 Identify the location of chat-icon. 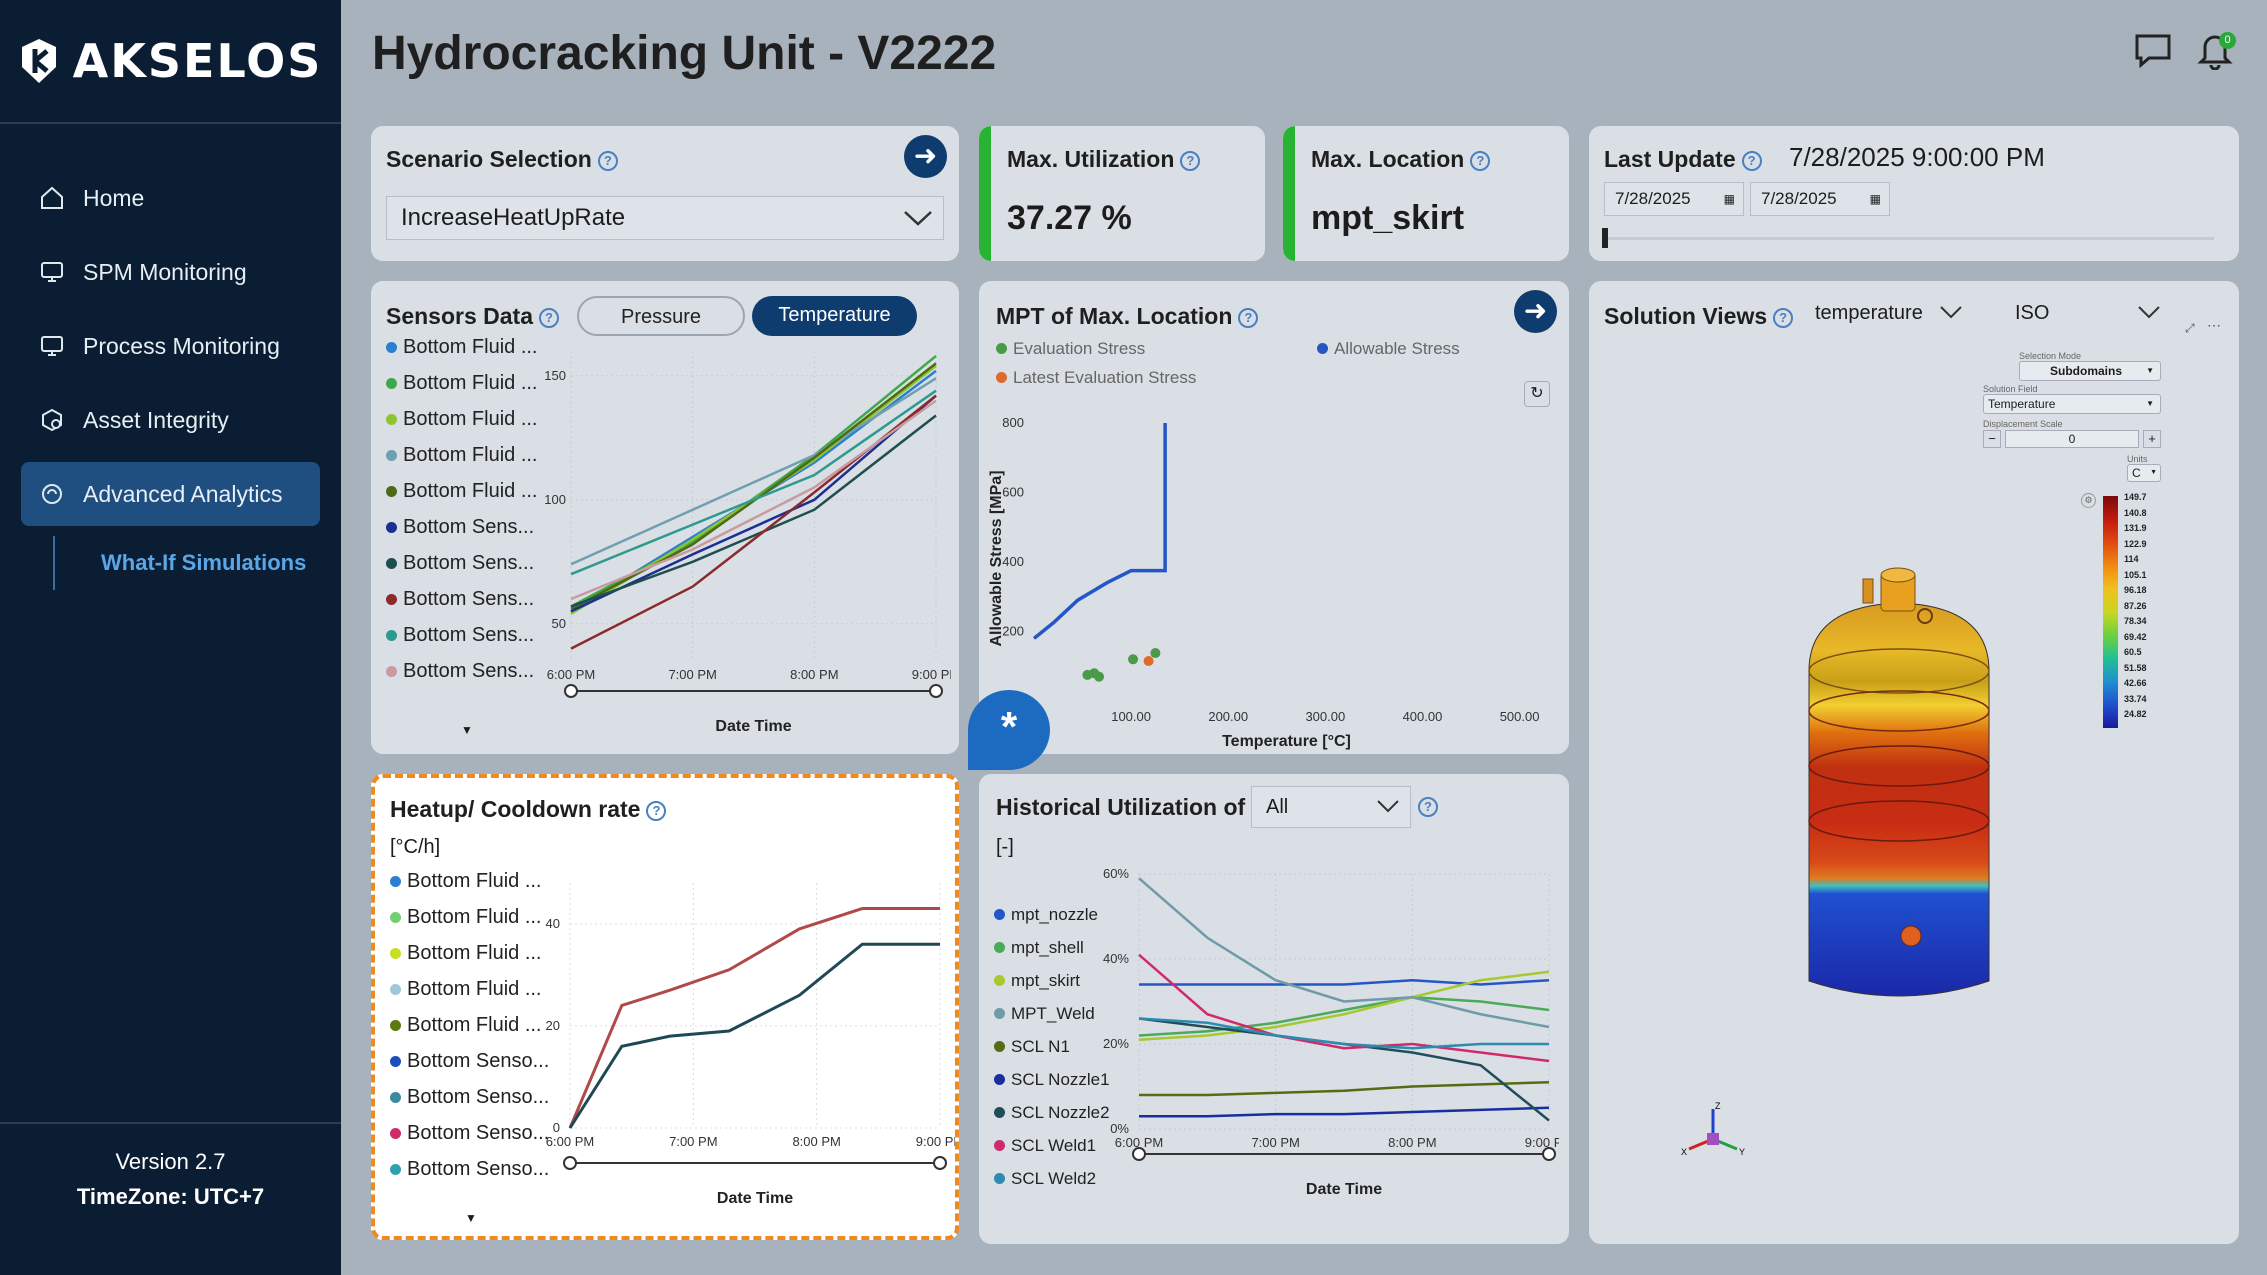
(2153, 50).